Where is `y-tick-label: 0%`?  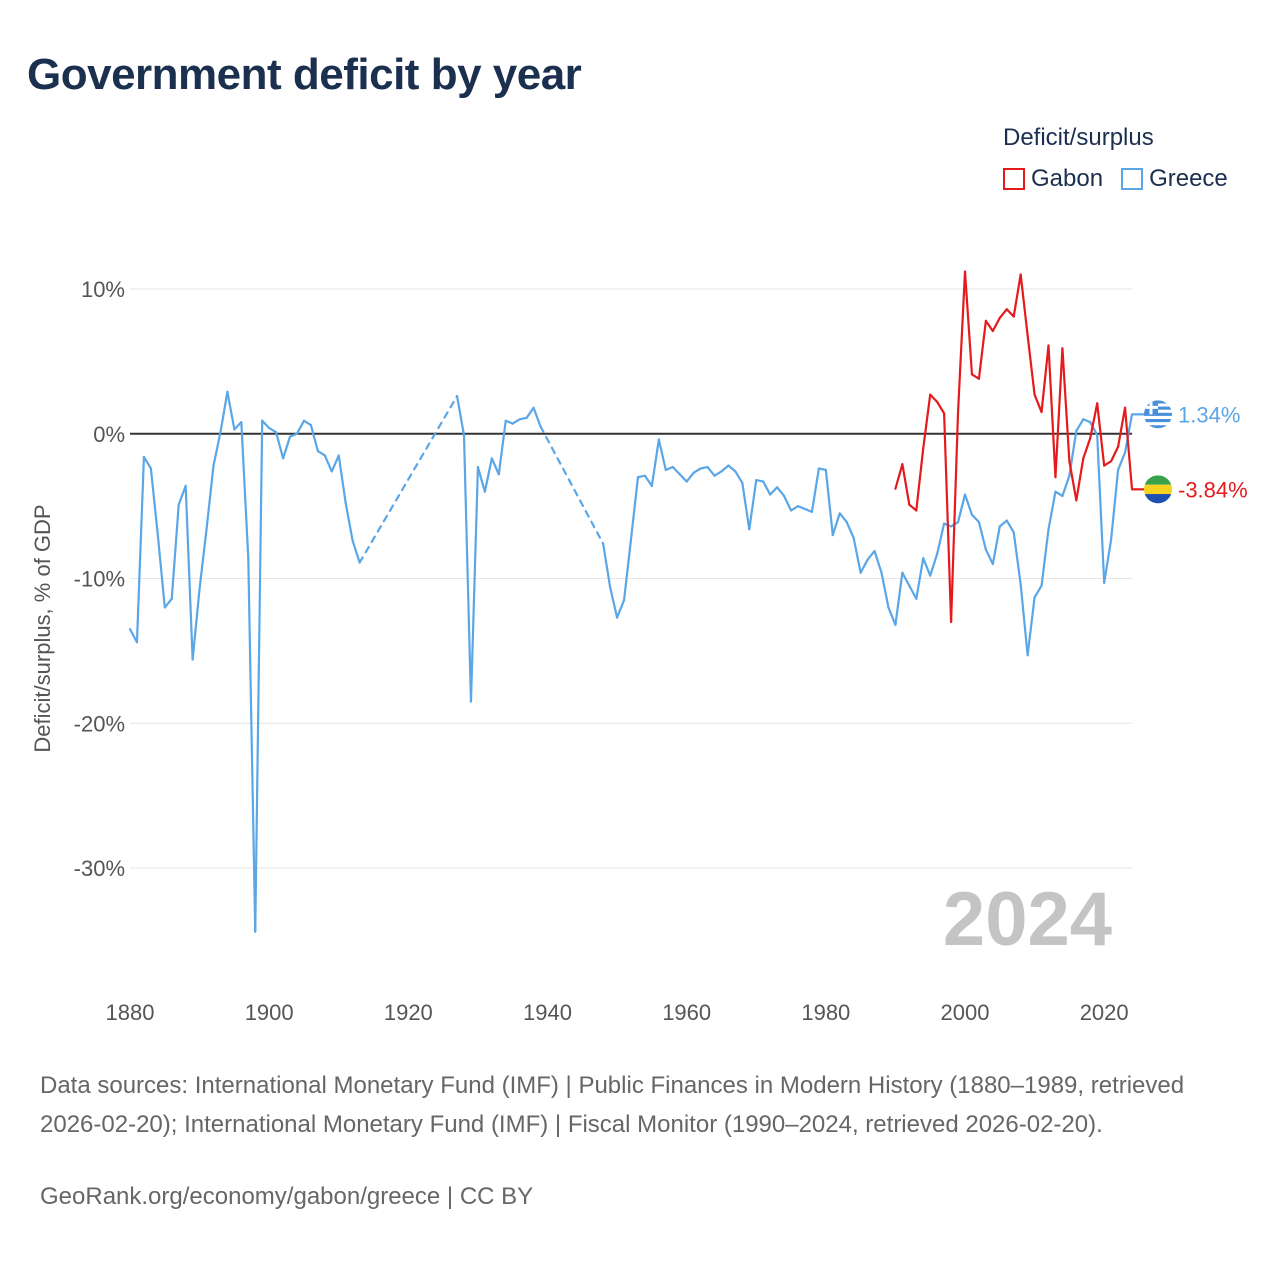 y-tick-label: 0% is located at coordinates (109, 434).